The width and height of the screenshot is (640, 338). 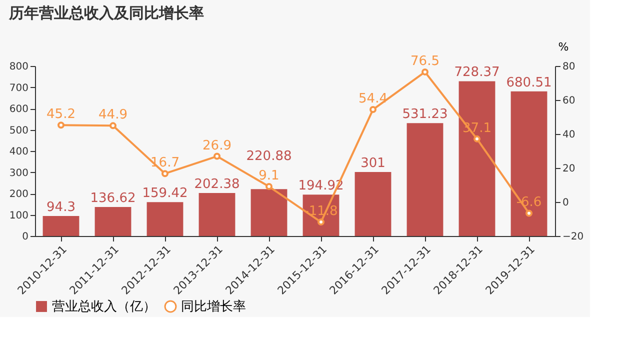 I want to click on y-tick-label: 100, so click(x=18, y=216).